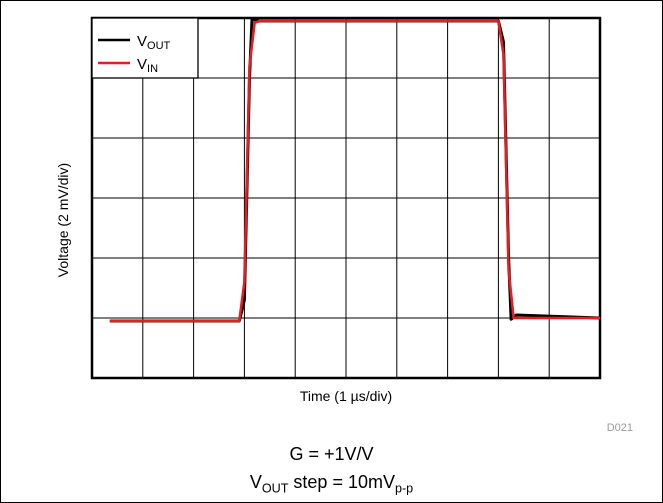 This screenshot has height=503, width=663. What do you see at coordinates (275, 488) in the screenshot?
I see `caption-step-sub: OUT` at bounding box center [275, 488].